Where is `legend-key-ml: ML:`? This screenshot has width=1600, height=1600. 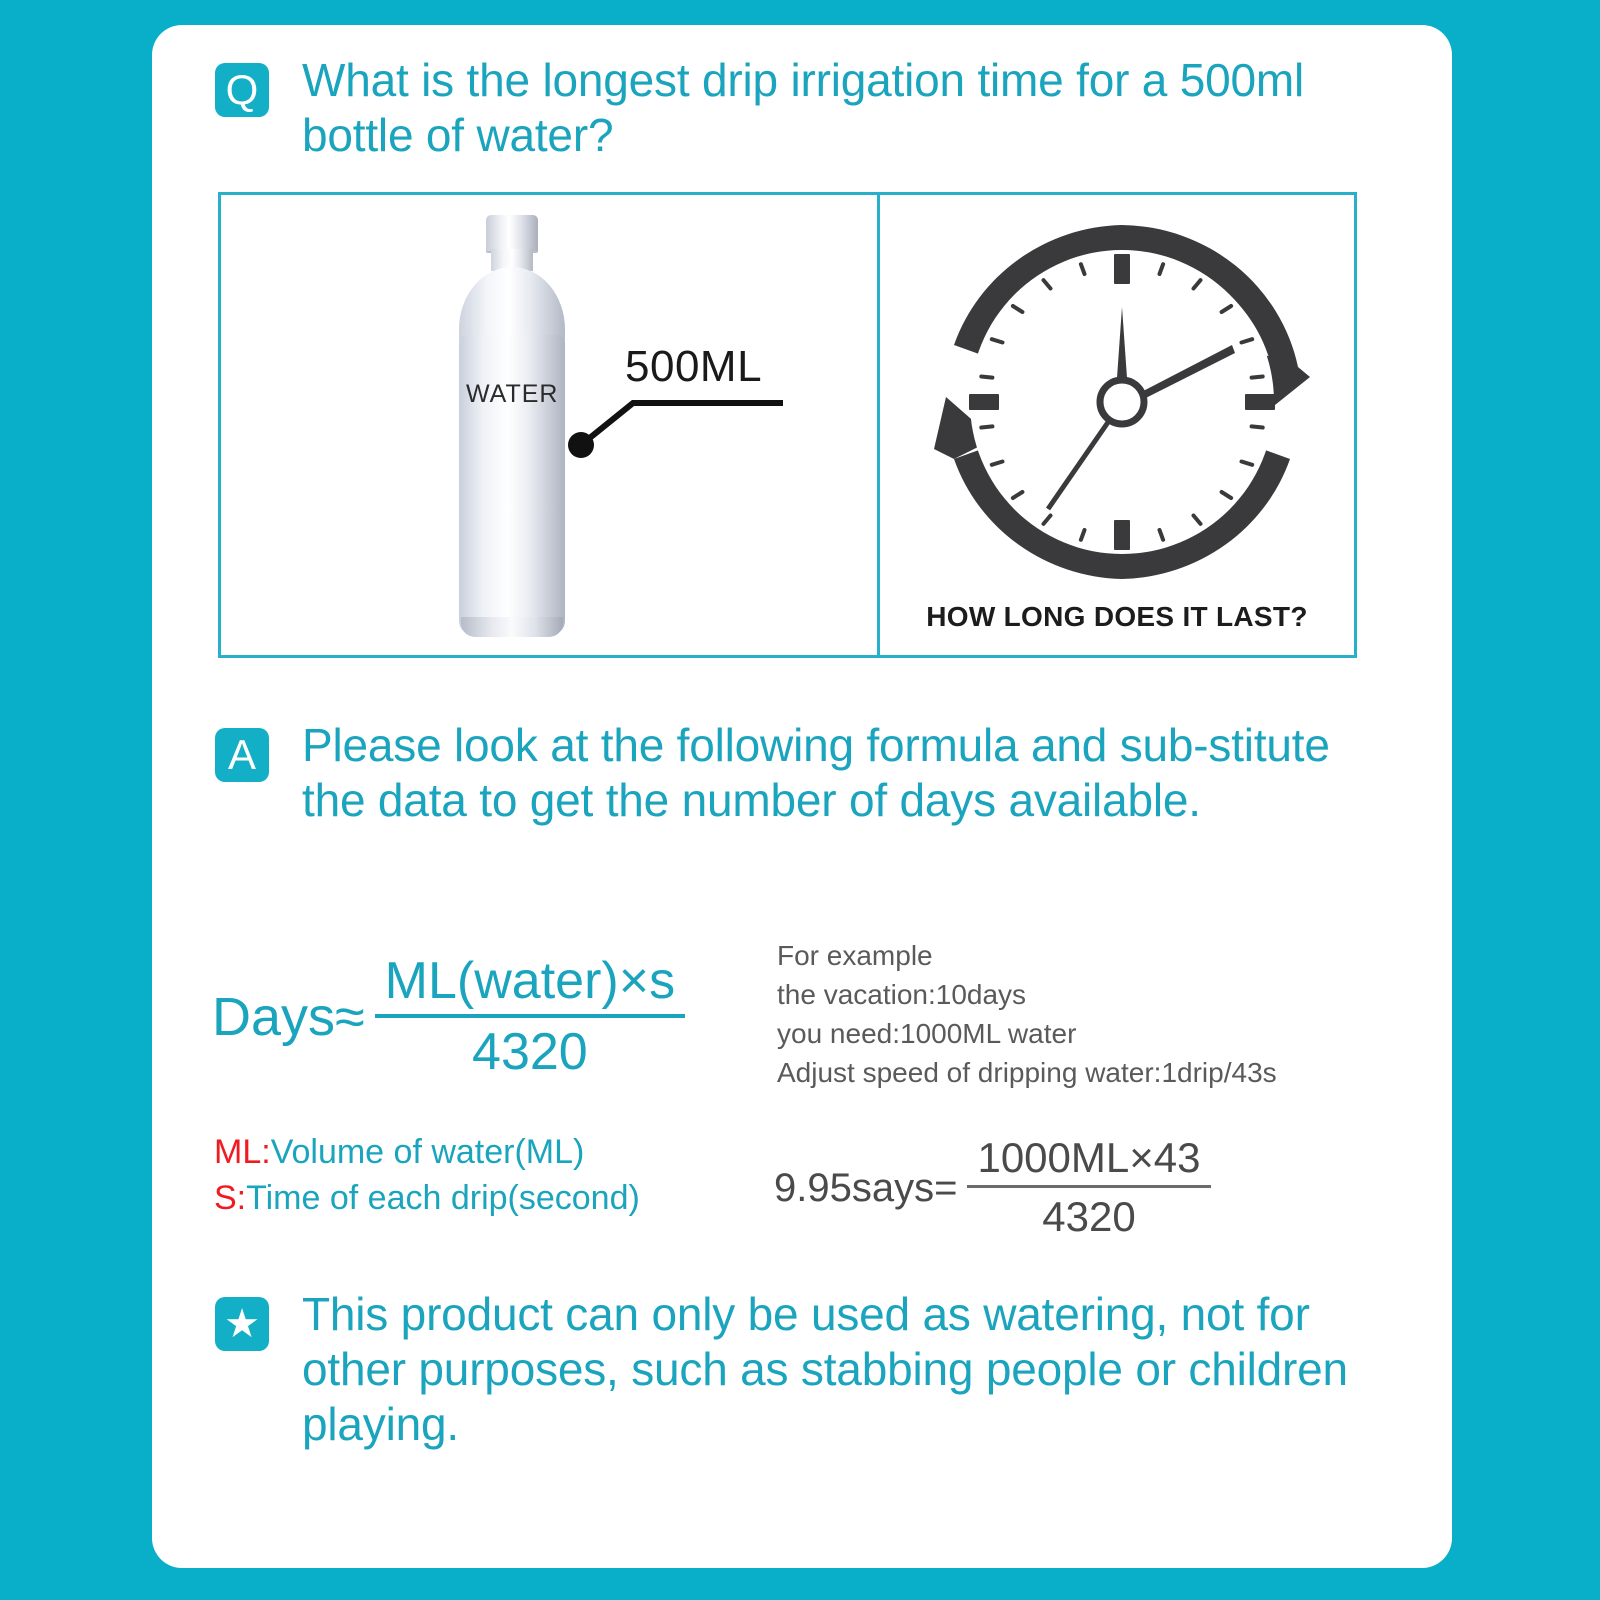
legend-key-ml: ML: is located at coordinates (242, 1152).